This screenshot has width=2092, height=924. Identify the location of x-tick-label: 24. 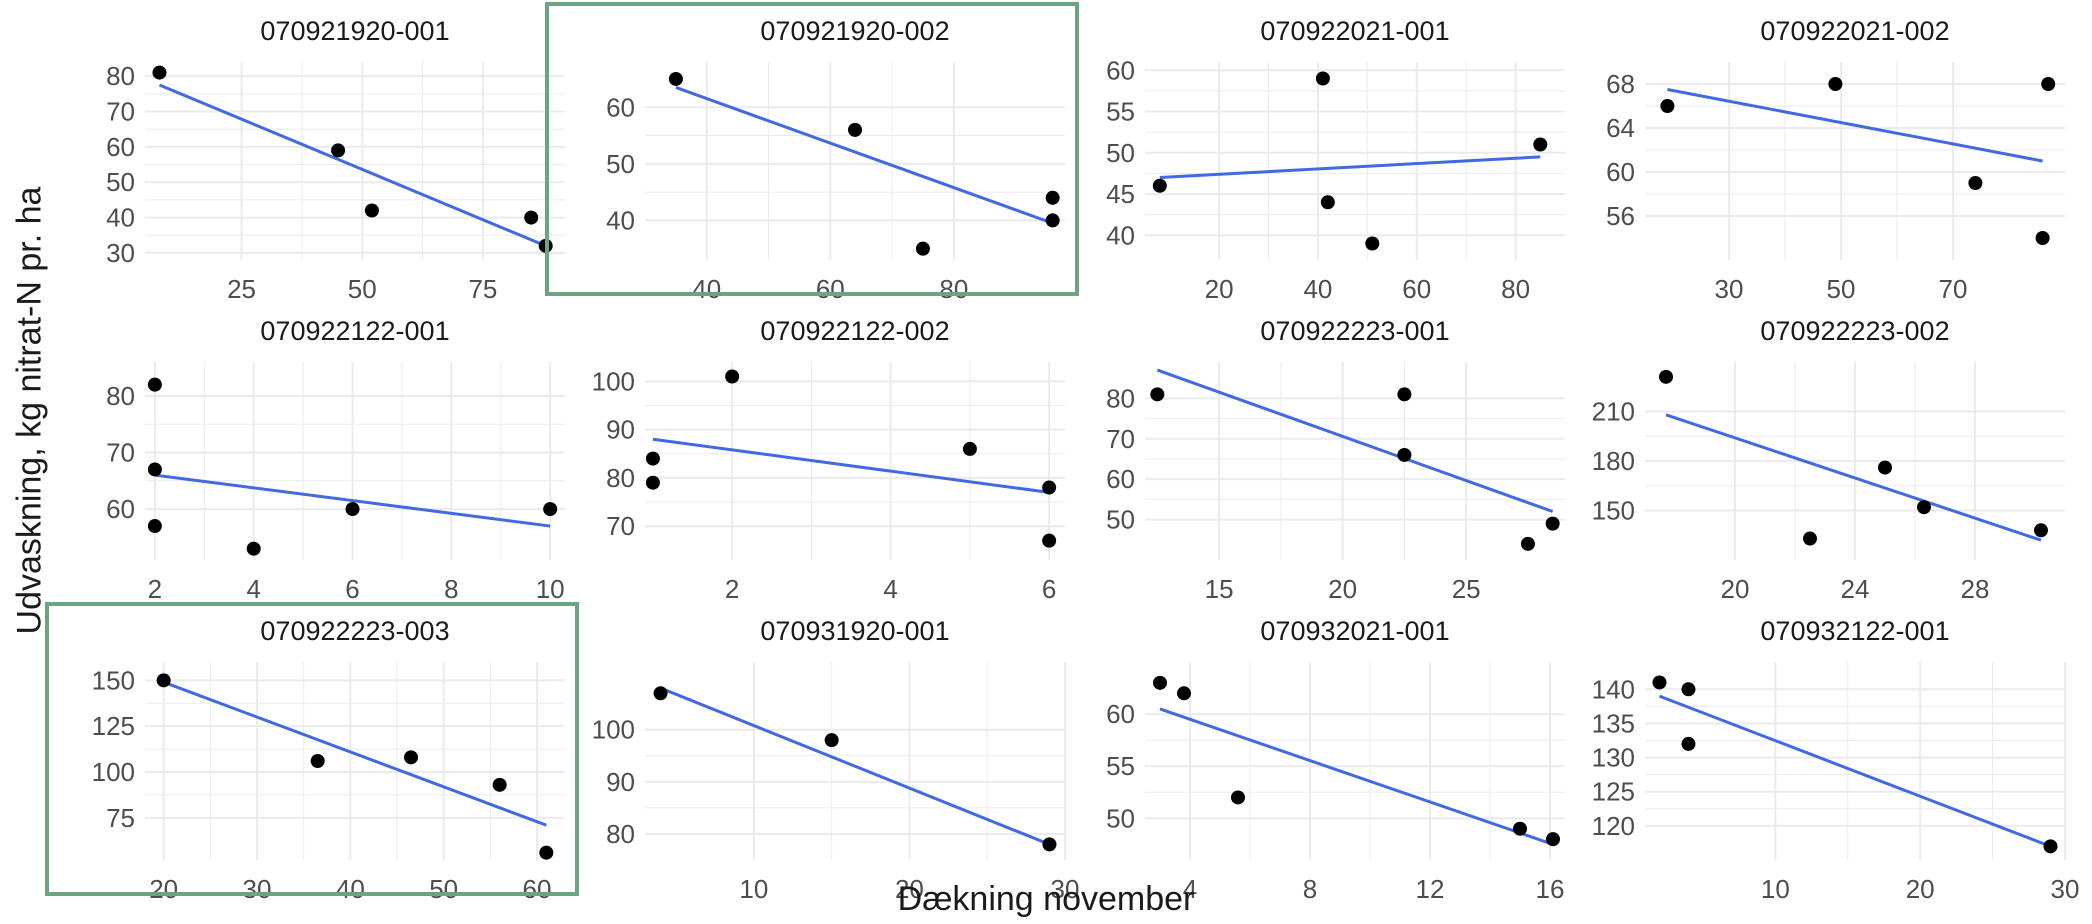
(1855, 589).